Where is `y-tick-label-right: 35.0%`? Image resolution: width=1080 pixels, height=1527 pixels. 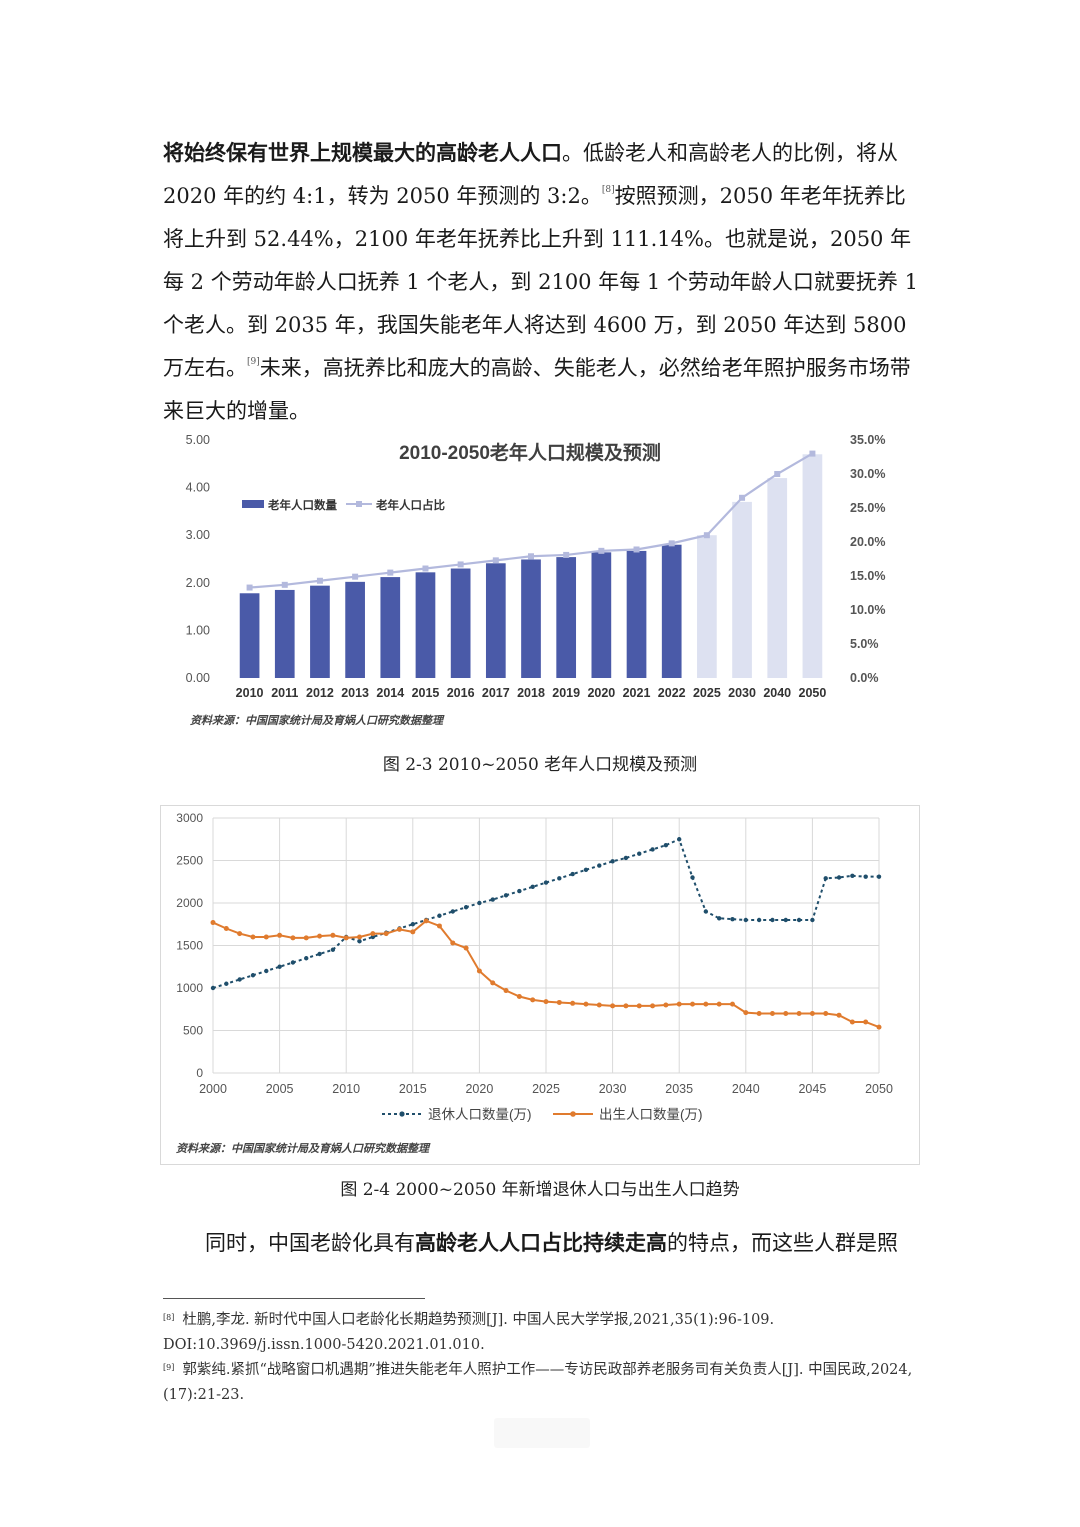
y-tick-label-right: 35.0% is located at coordinates (867, 440).